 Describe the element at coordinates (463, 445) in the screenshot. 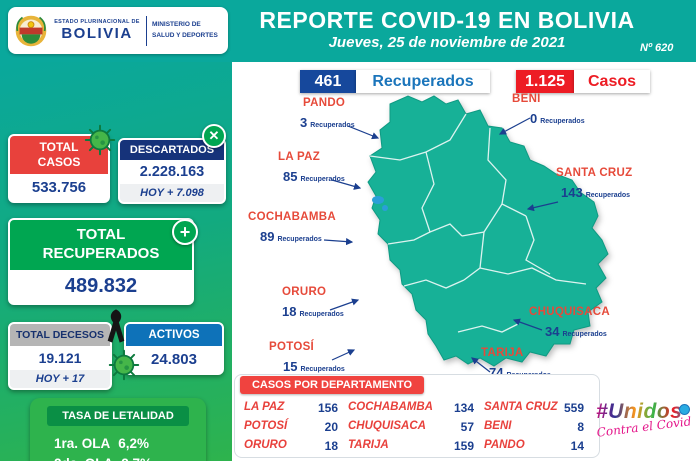

I see `cell-cases: 159` at that location.